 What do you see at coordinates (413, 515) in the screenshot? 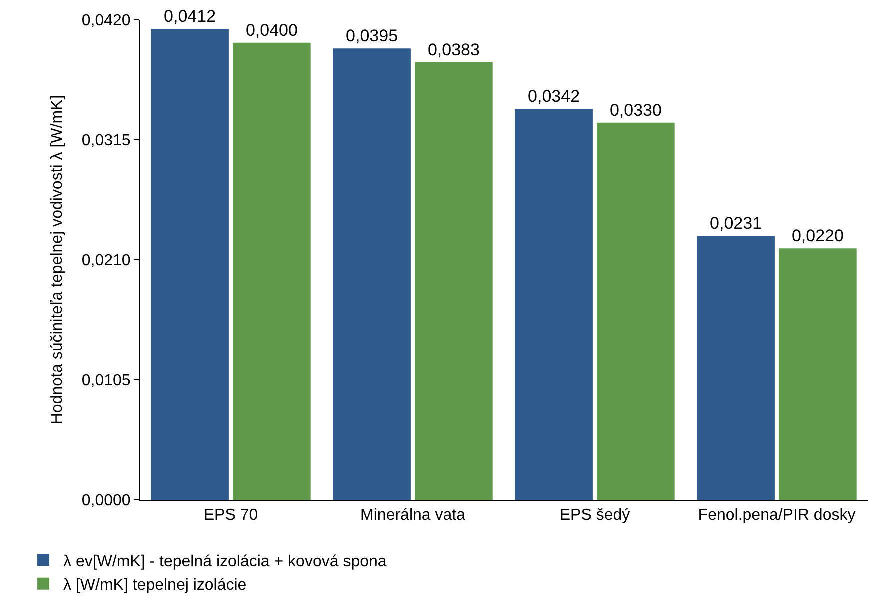
I see `x-tick-label: Minerálna vata` at bounding box center [413, 515].